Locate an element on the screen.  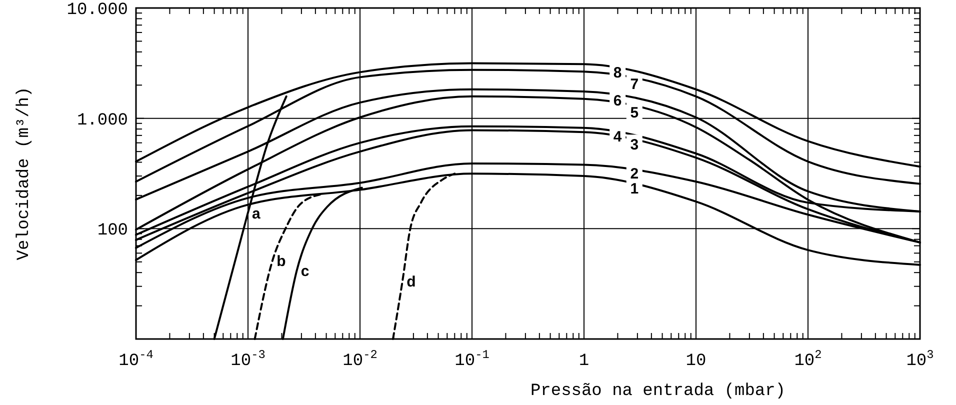
series-label: 7 is located at coordinates (634, 84).